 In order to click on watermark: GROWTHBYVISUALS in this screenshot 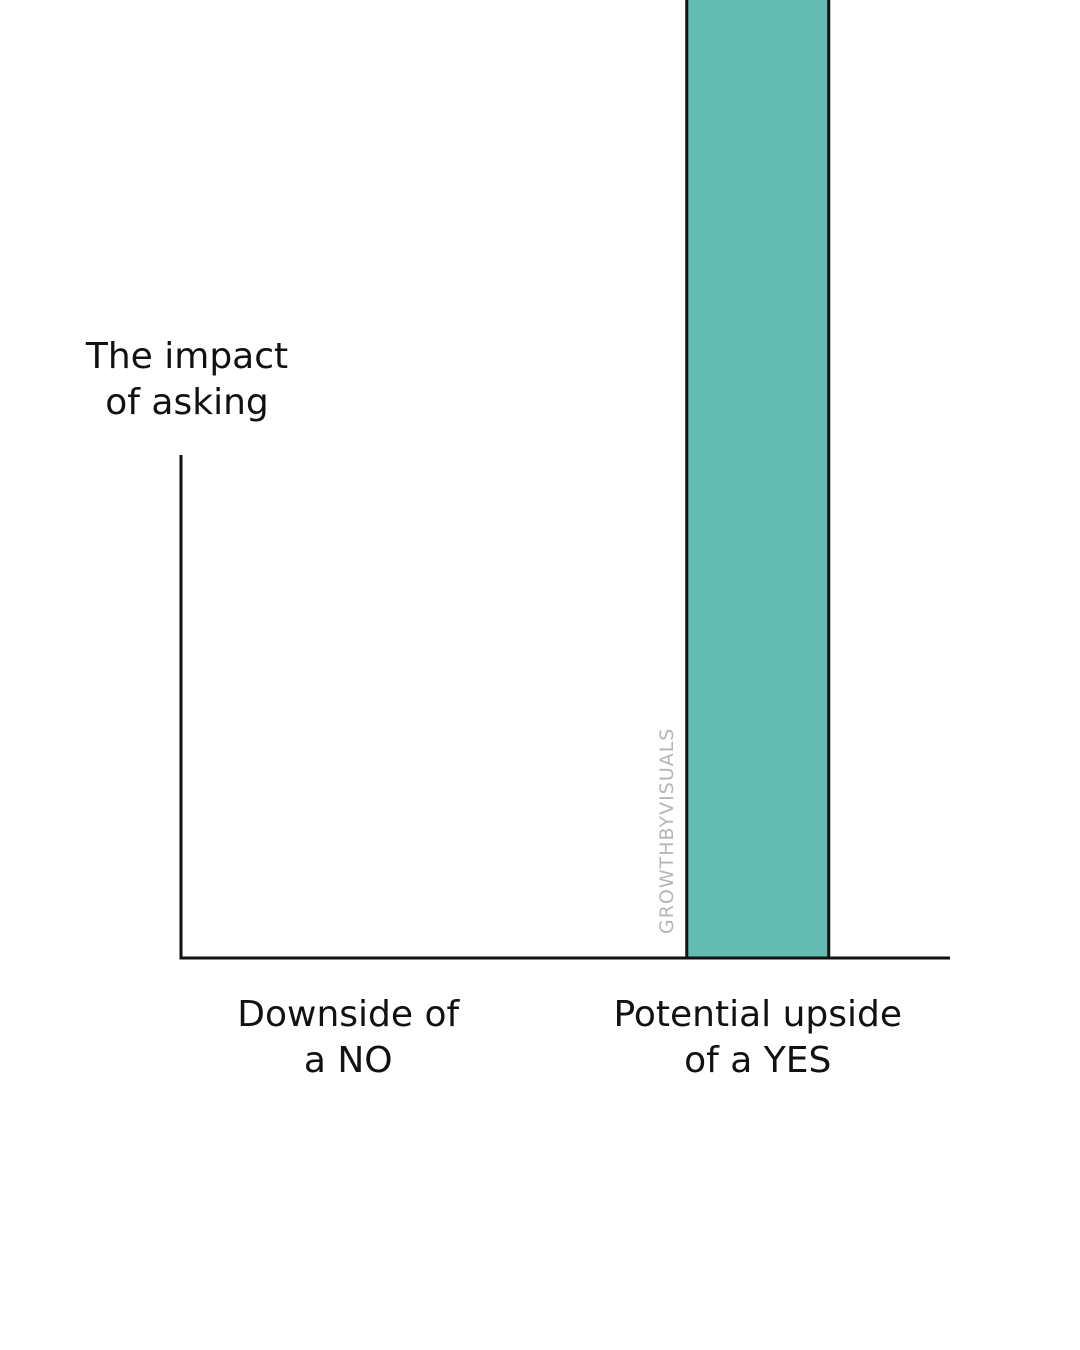, I will do `click(667, 830)`.